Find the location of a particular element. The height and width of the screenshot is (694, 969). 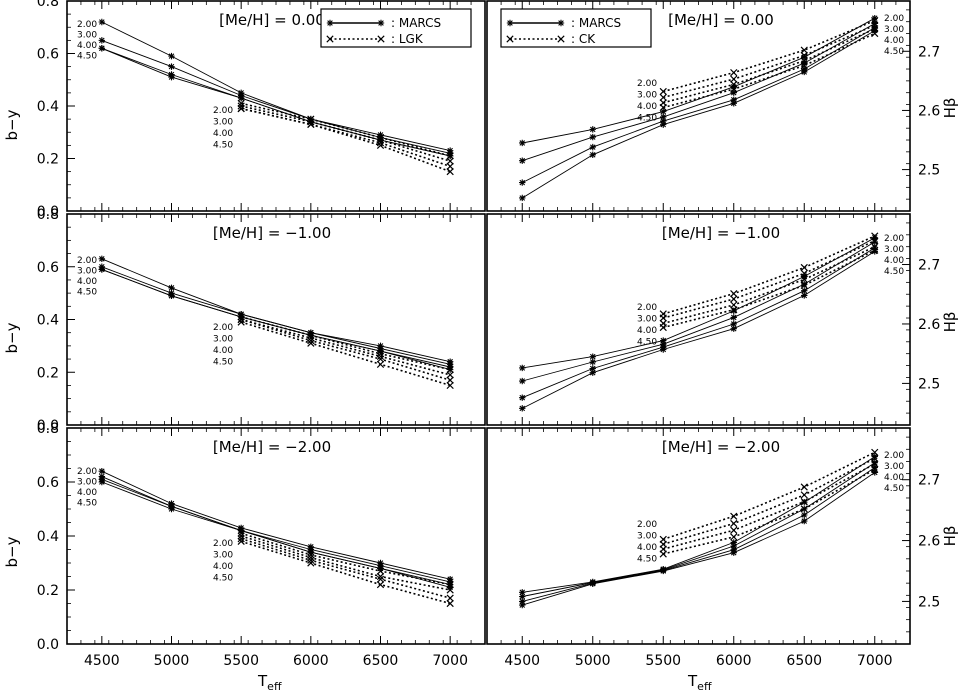

y-tick-label: 0.6 is located at coordinates (48, 55).